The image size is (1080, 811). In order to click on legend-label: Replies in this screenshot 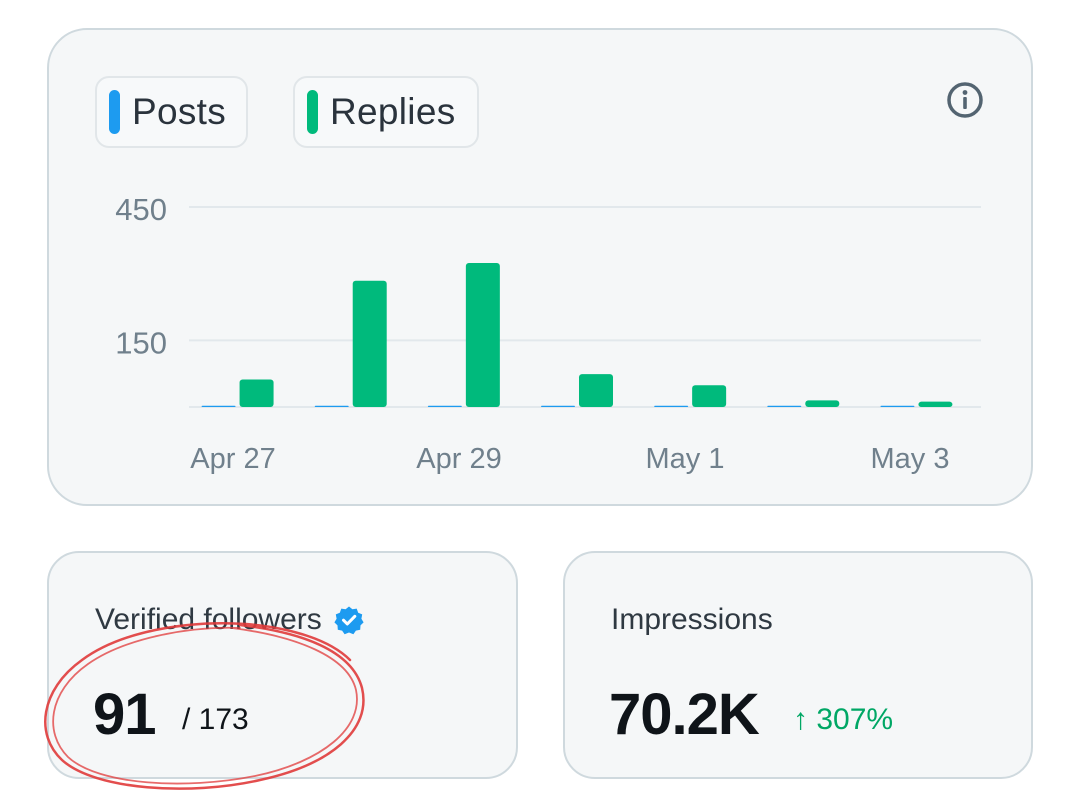, I will do `click(393, 111)`.